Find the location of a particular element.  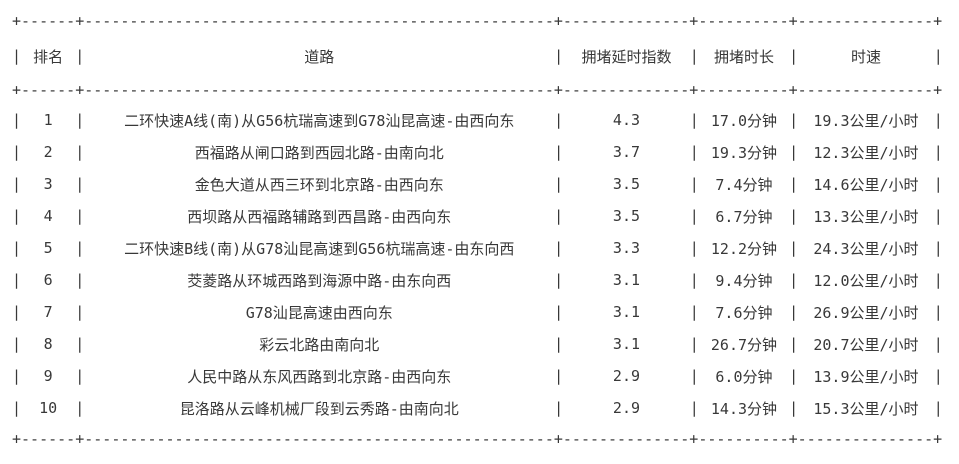

speed-cell: 13.3公里/小时 is located at coordinates (866, 216).